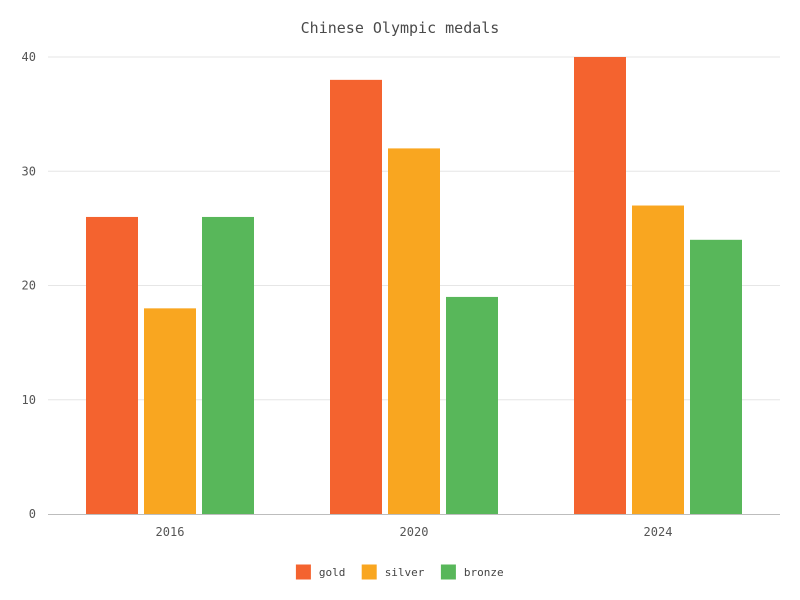 This screenshot has height=600, width=800. What do you see at coordinates (414, 331) in the screenshot?
I see `bar-silver-2020` at bounding box center [414, 331].